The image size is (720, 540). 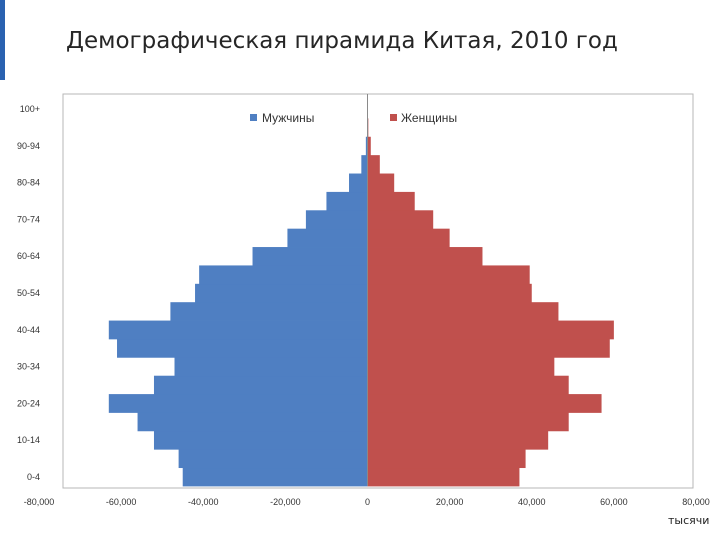 I want to click on x-tick-label: -60,000, so click(x=121, y=502).